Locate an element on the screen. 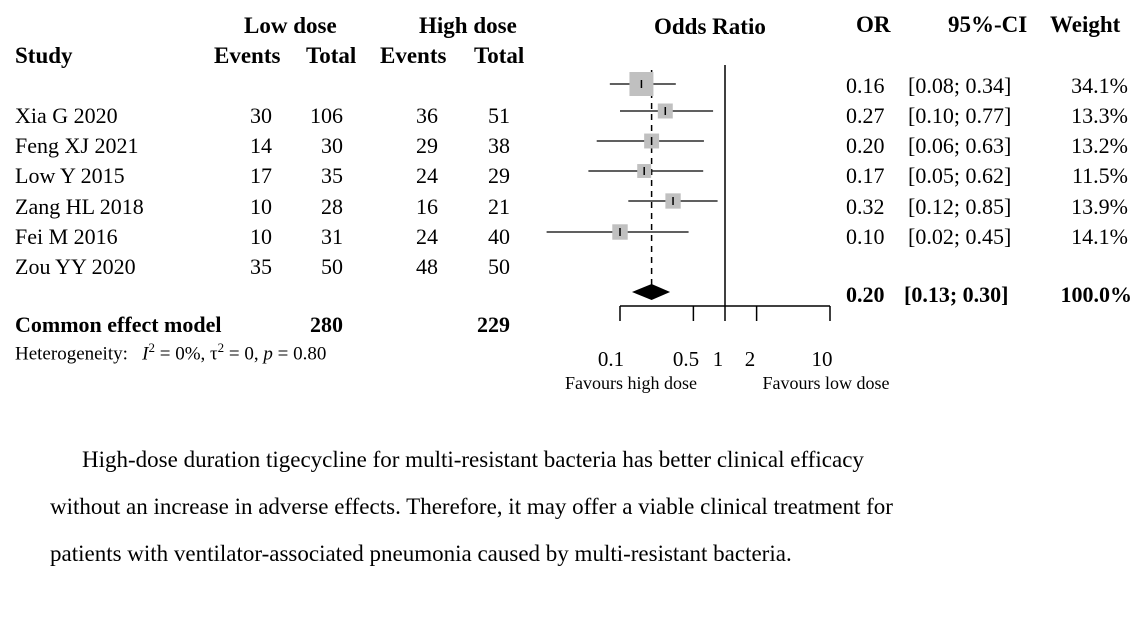 Image resolution: width=1147 pixels, height=622 pixels. header-weight: Weight is located at coordinates (1085, 24).